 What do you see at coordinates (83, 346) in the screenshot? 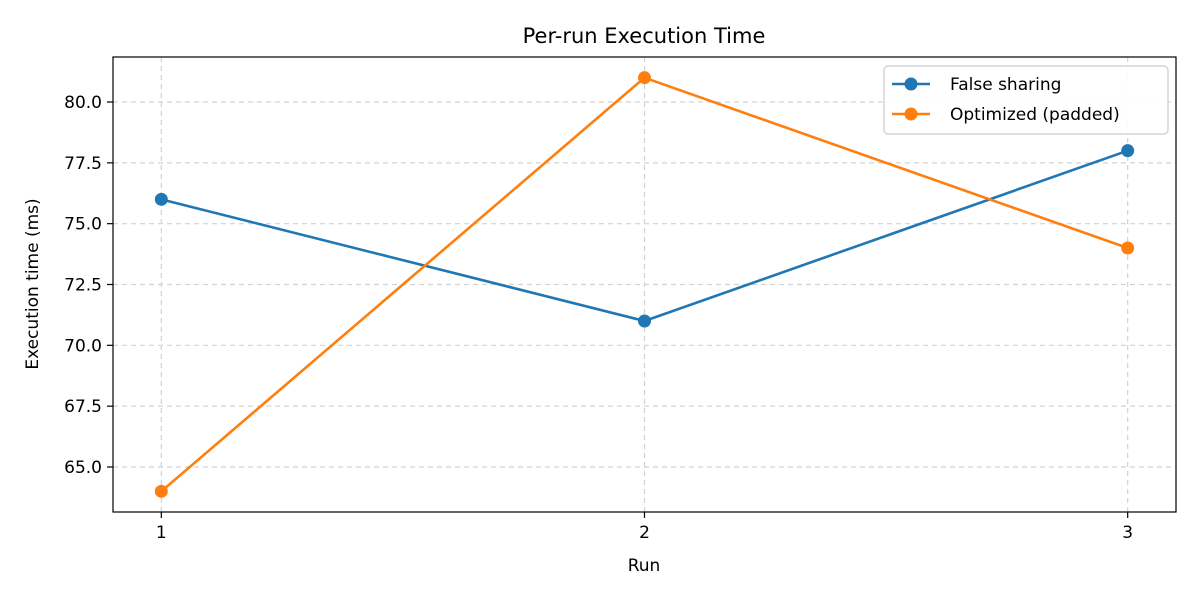
I see `y-tick-label: 70.0` at bounding box center [83, 346].